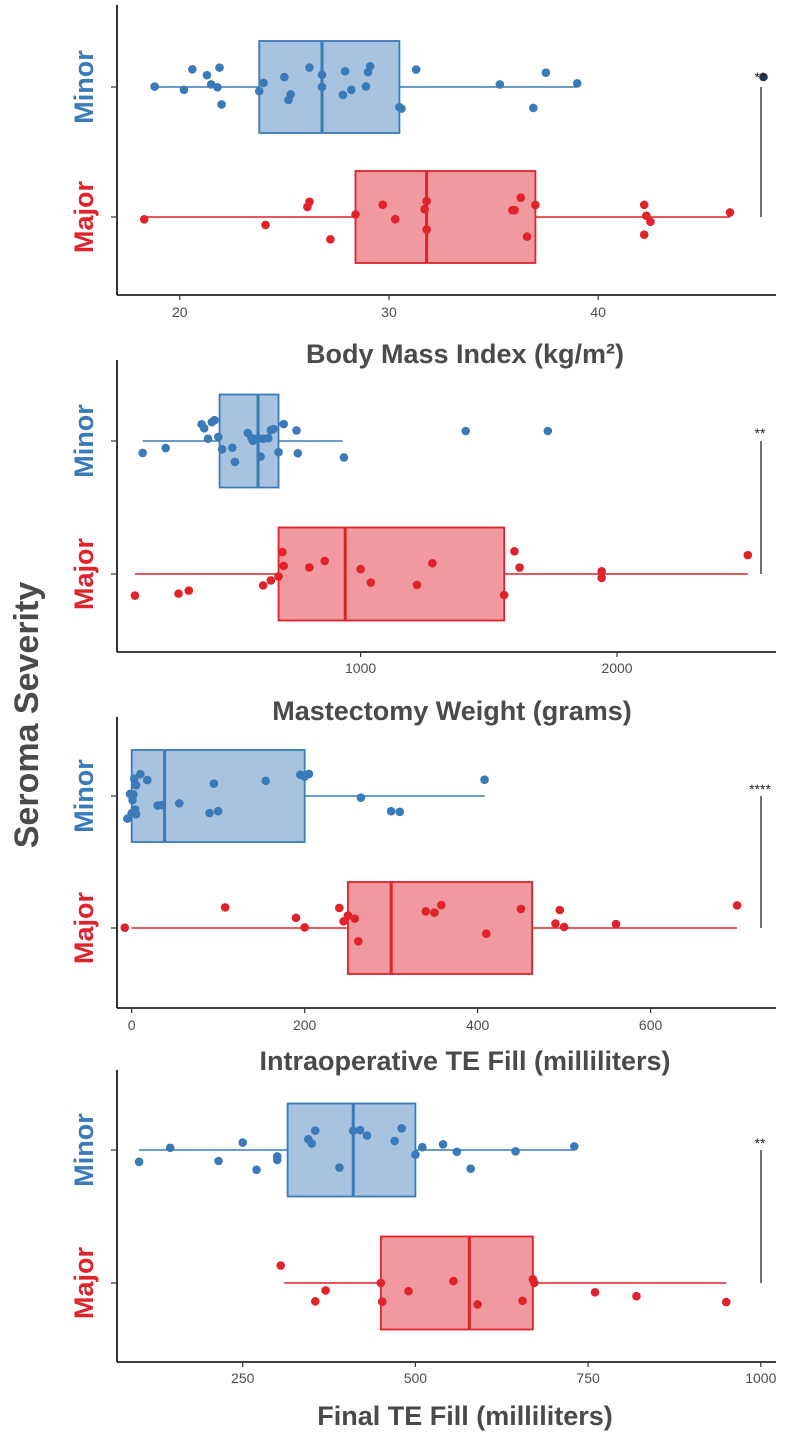  What do you see at coordinates (465, 354) in the screenshot?
I see `x-axis-title-bmi: Body Mass Index (kg/m²)` at bounding box center [465, 354].